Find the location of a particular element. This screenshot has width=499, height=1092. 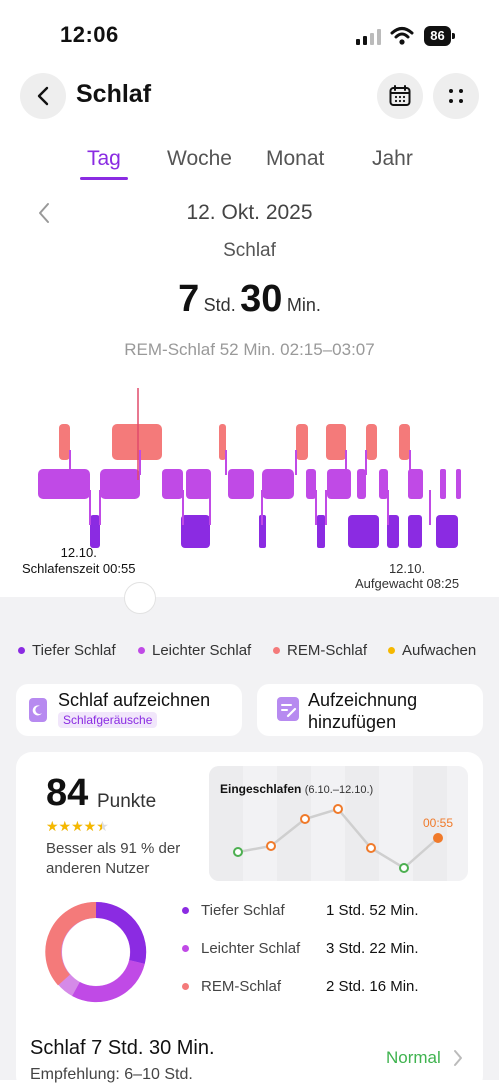

calendar-icon is located at coordinates (400, 95).